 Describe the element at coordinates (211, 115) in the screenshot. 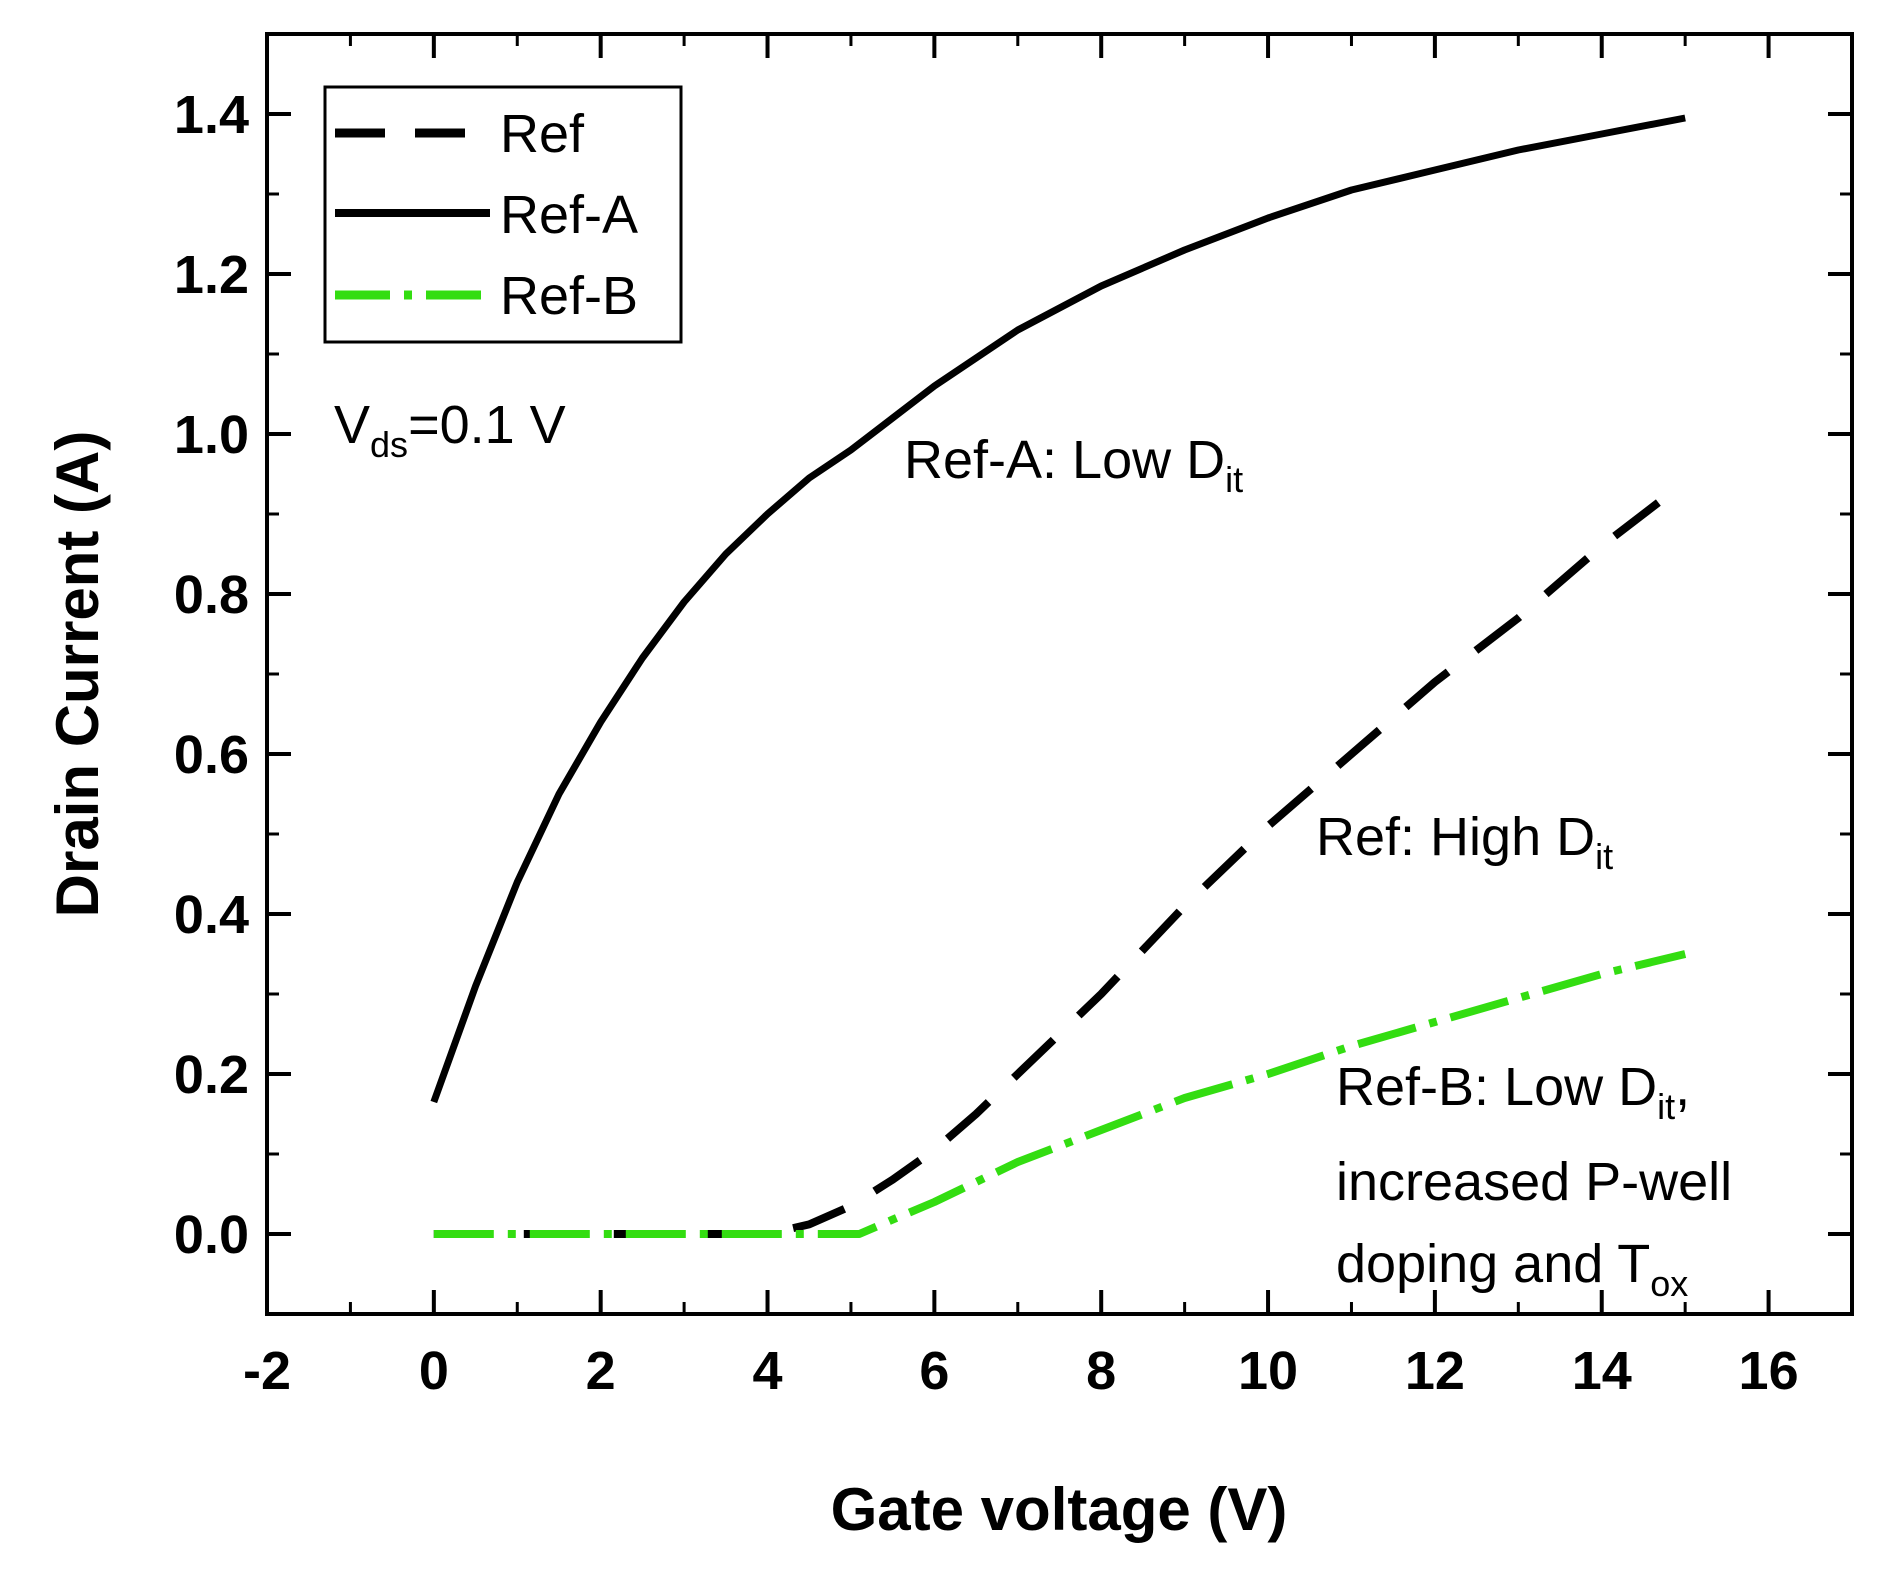

I see `y-tick-label: 1.4` at that location.